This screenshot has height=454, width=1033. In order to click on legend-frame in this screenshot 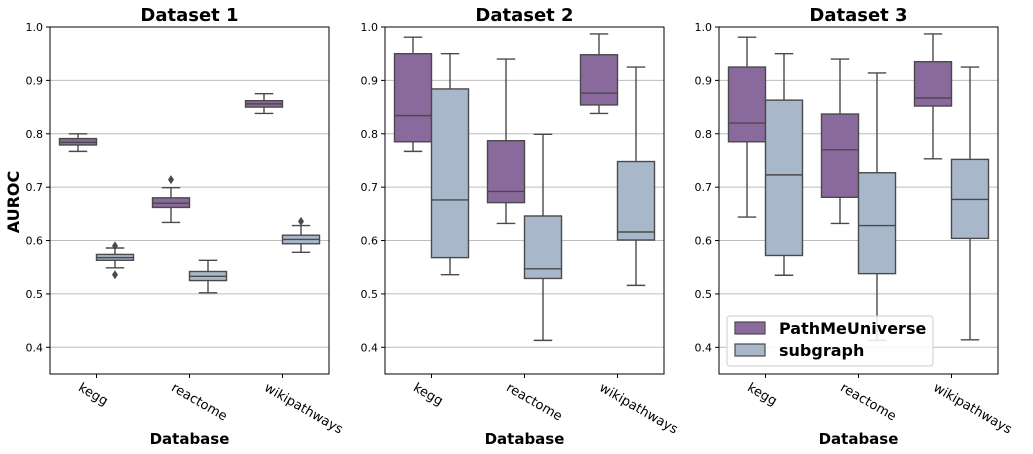, I will do `click(830, 341)`.